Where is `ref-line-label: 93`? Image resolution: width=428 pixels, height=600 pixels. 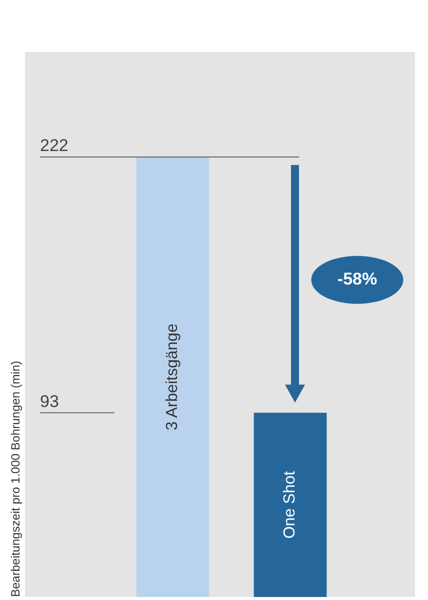
ref-line-label: 93 is located at coordinates (49, 401).